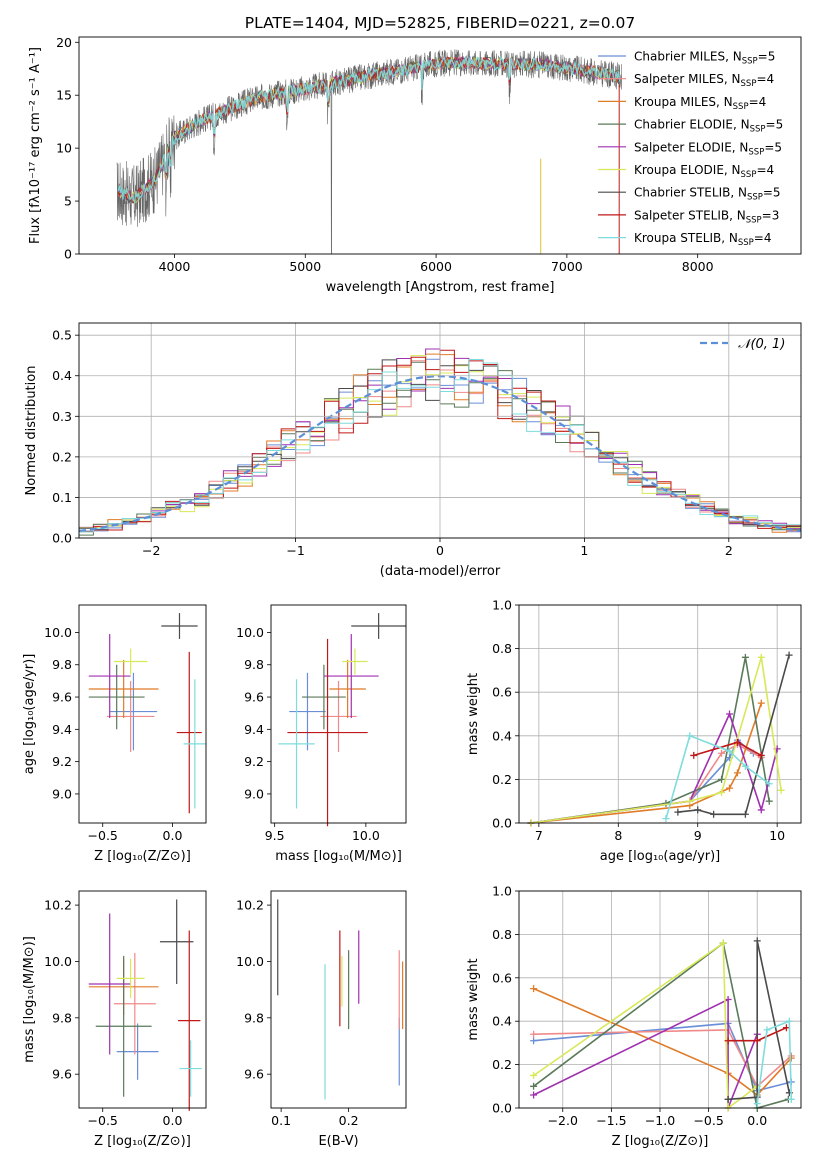  Describe the element at coordinates (281, 1120) in the screenshot. I see `x-tick-label: 0.1` at that location.